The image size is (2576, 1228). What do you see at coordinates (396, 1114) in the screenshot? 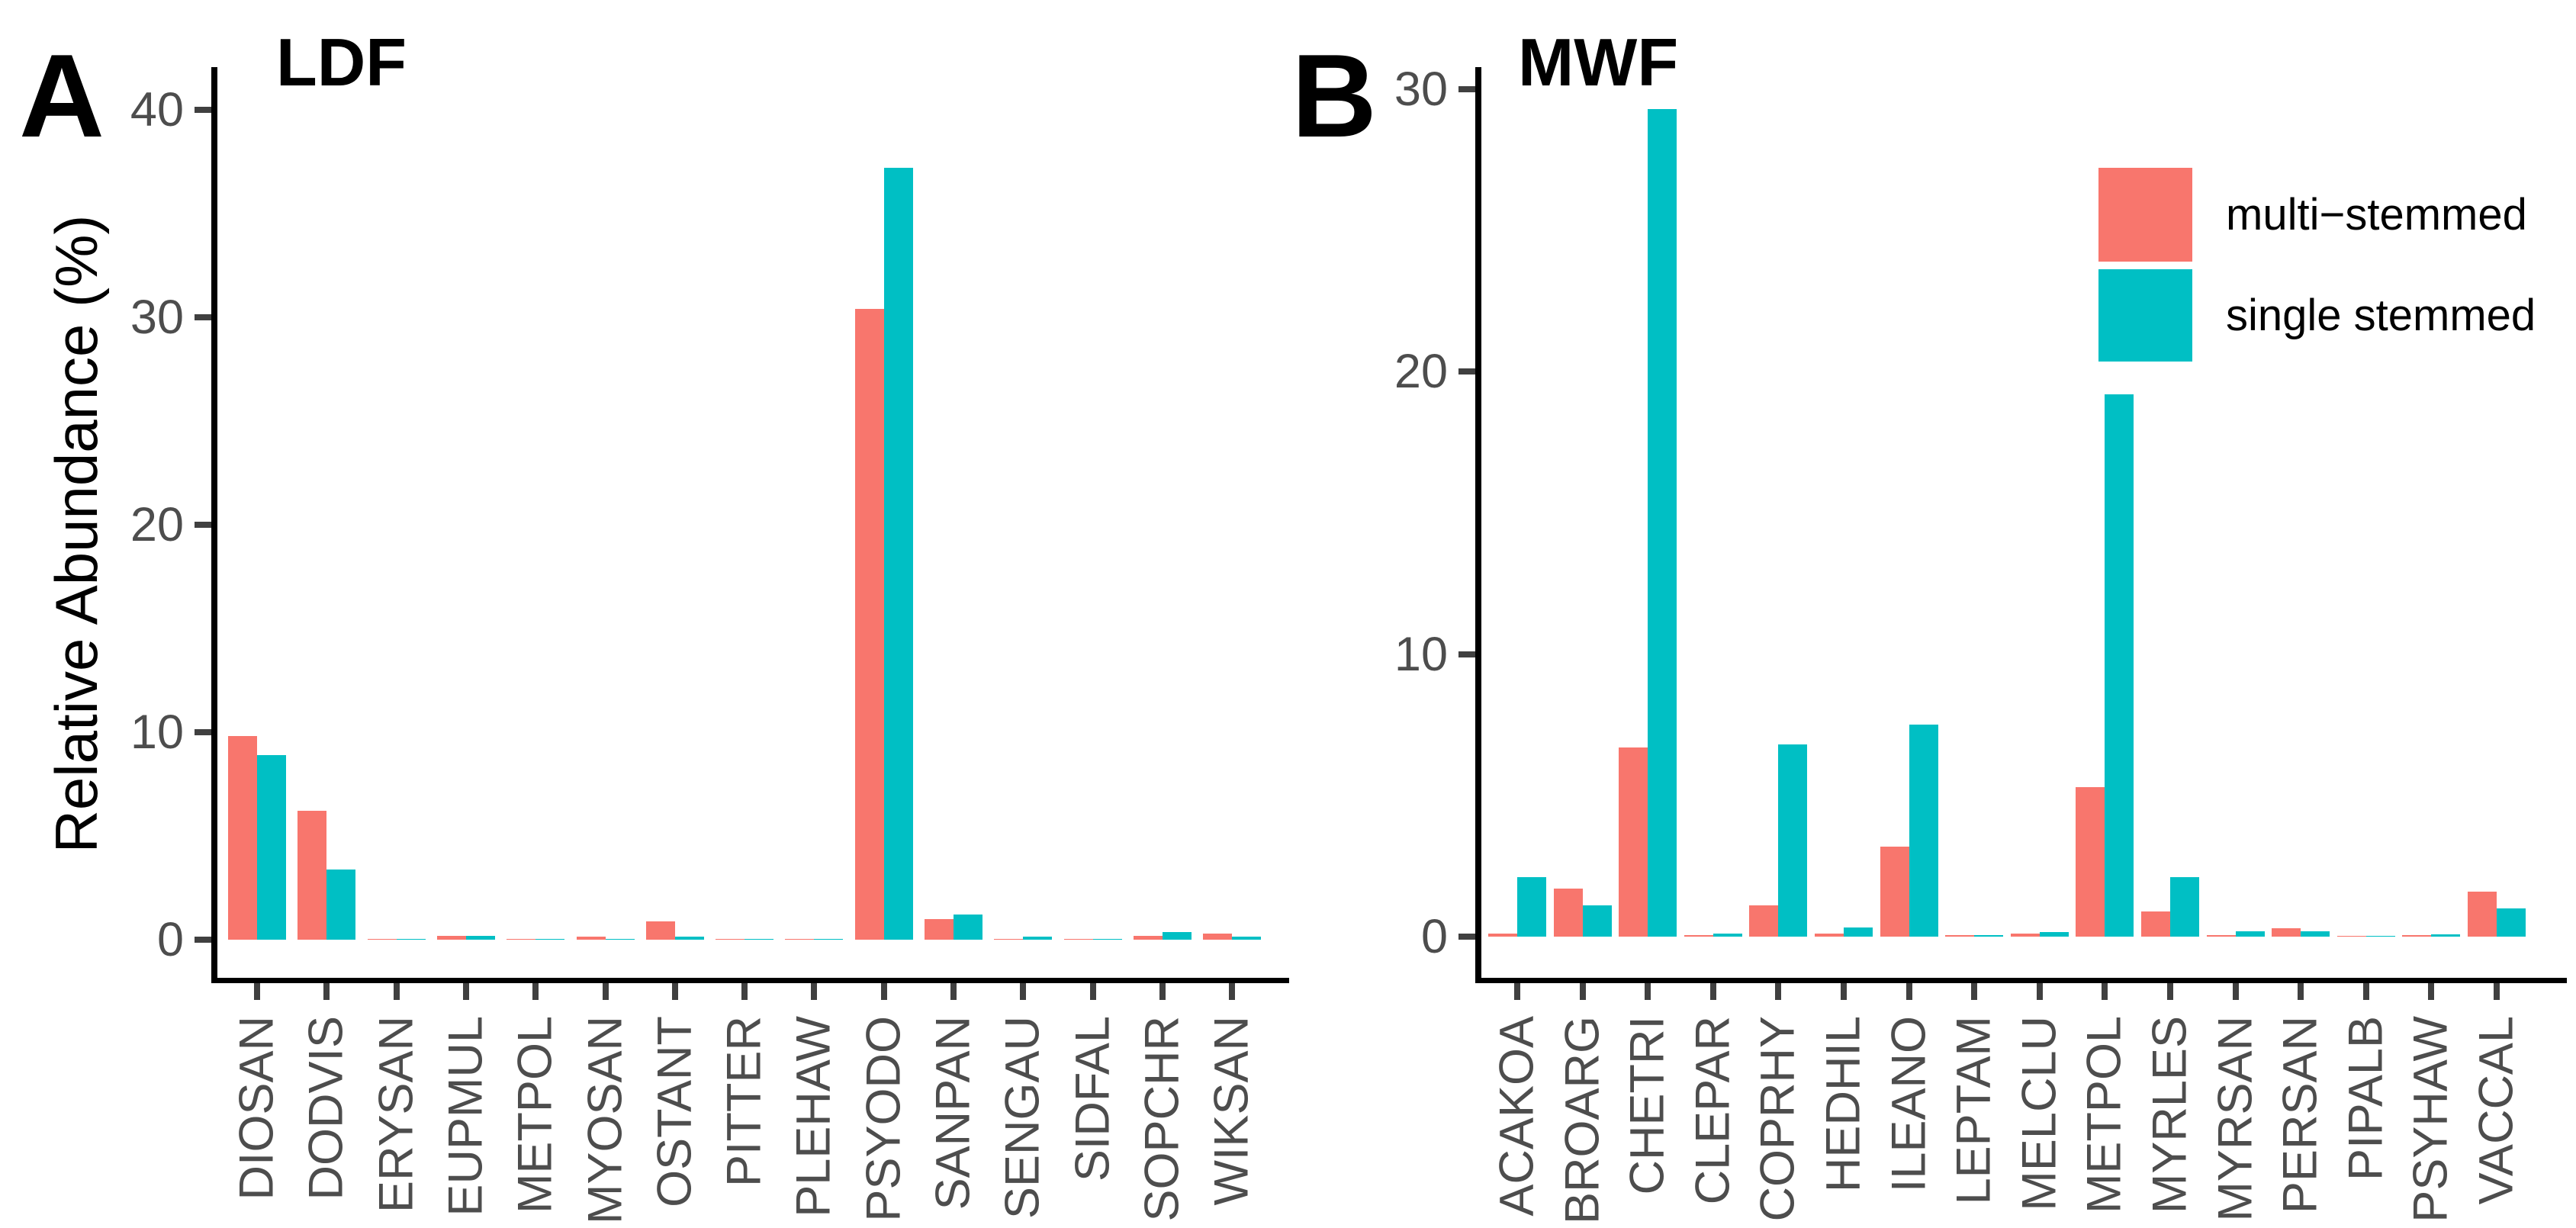
I see `x-tick-label-a-ERYSAN: ERYSAN` at bounding box center [396, 1114].